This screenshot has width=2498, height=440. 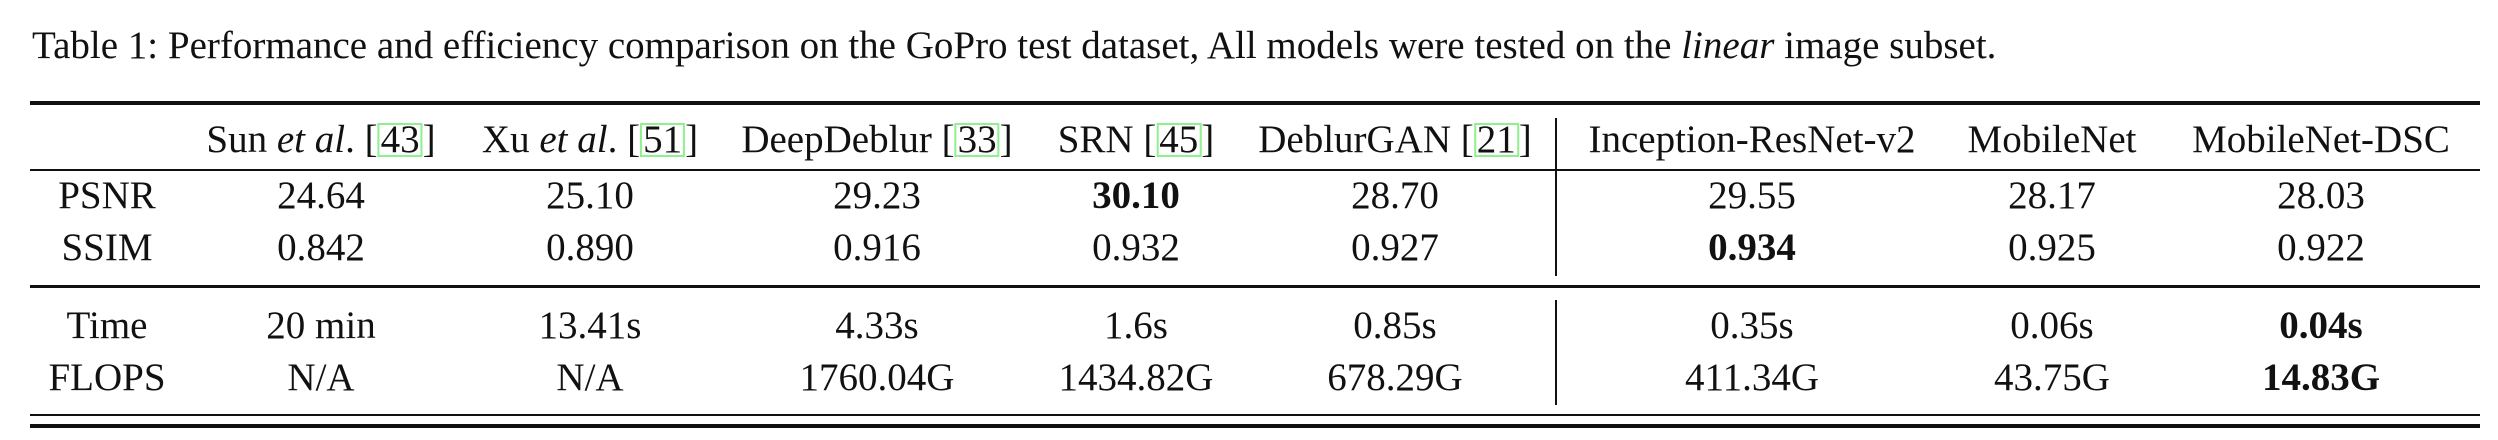 What do you see at coordinates (1395, 377) in the screenshot?
I see `table-cell: 678.29G` at bounding box center [1395, 377].